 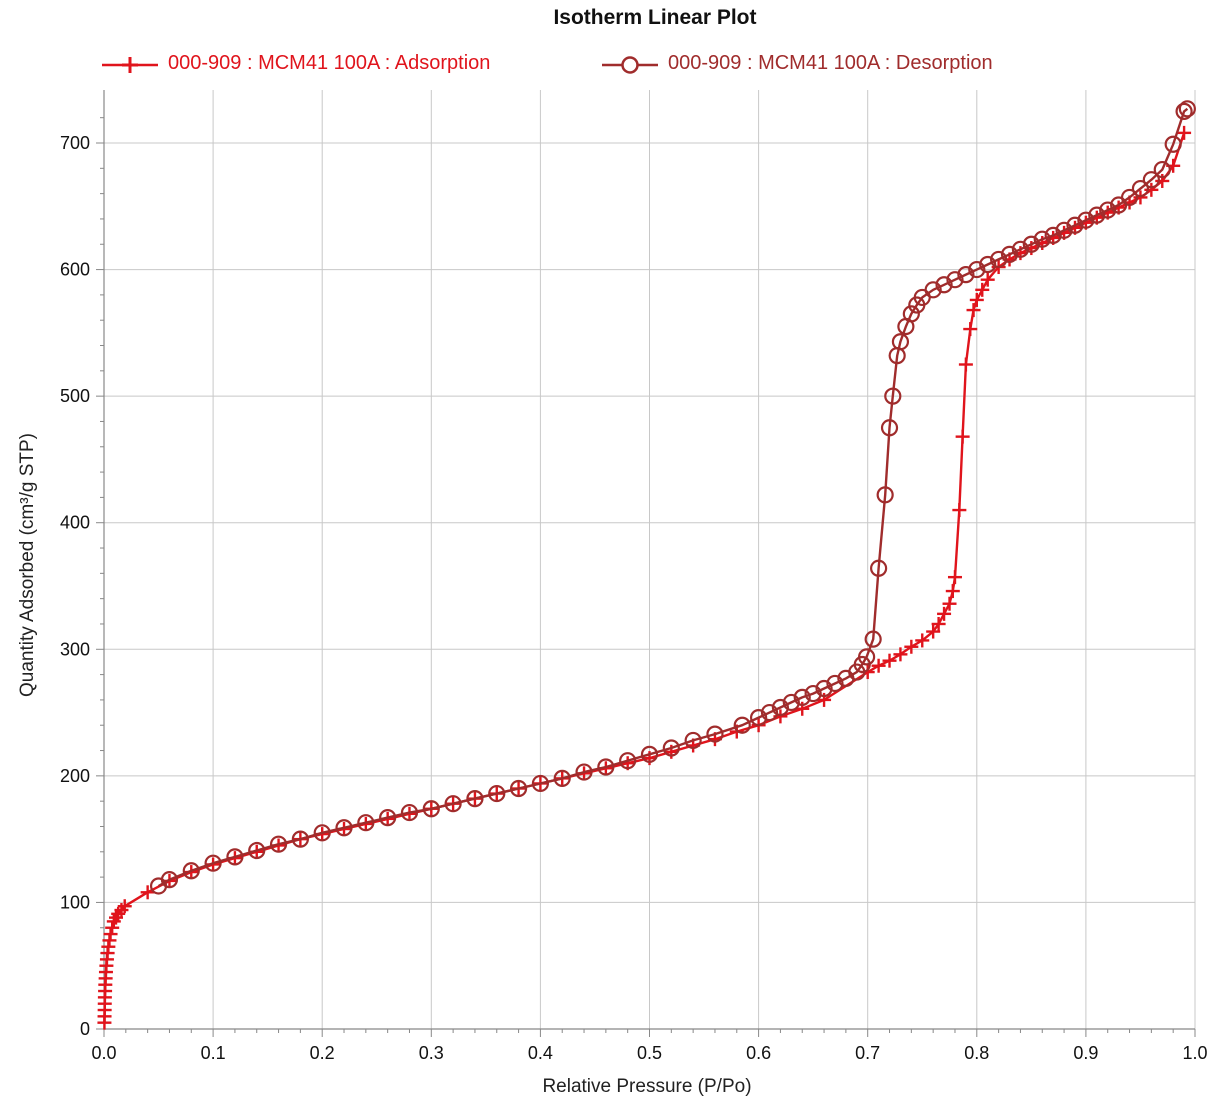 What do you see at coordinates (103, 1053) in the screenshot?
I see `x-tick-label: 0.0` at bounding box center [103, 1053].